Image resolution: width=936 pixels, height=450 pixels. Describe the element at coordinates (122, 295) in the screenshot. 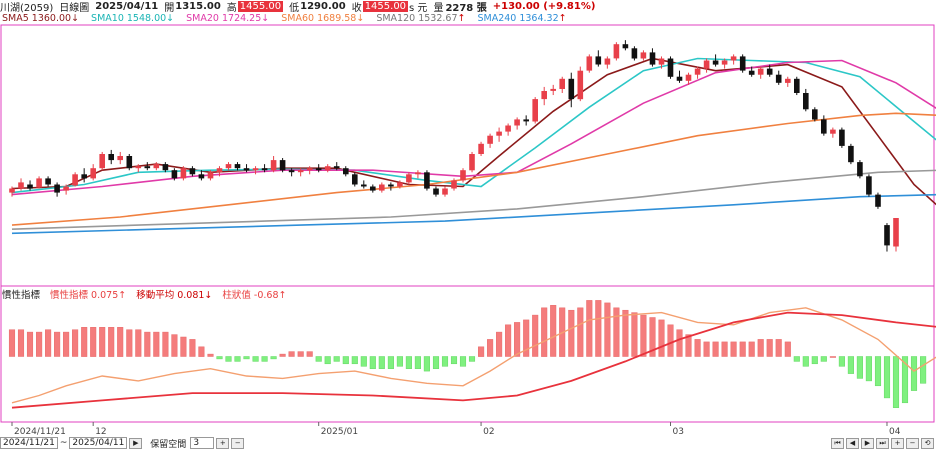

I see `osc-item-1-arrow: ↑` at that location.